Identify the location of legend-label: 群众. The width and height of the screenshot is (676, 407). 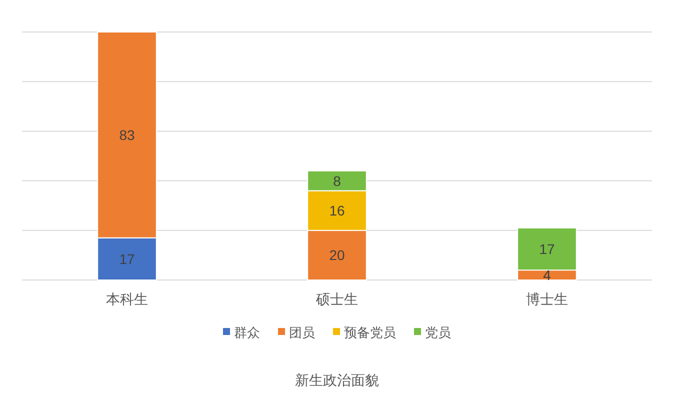
(247, 332).